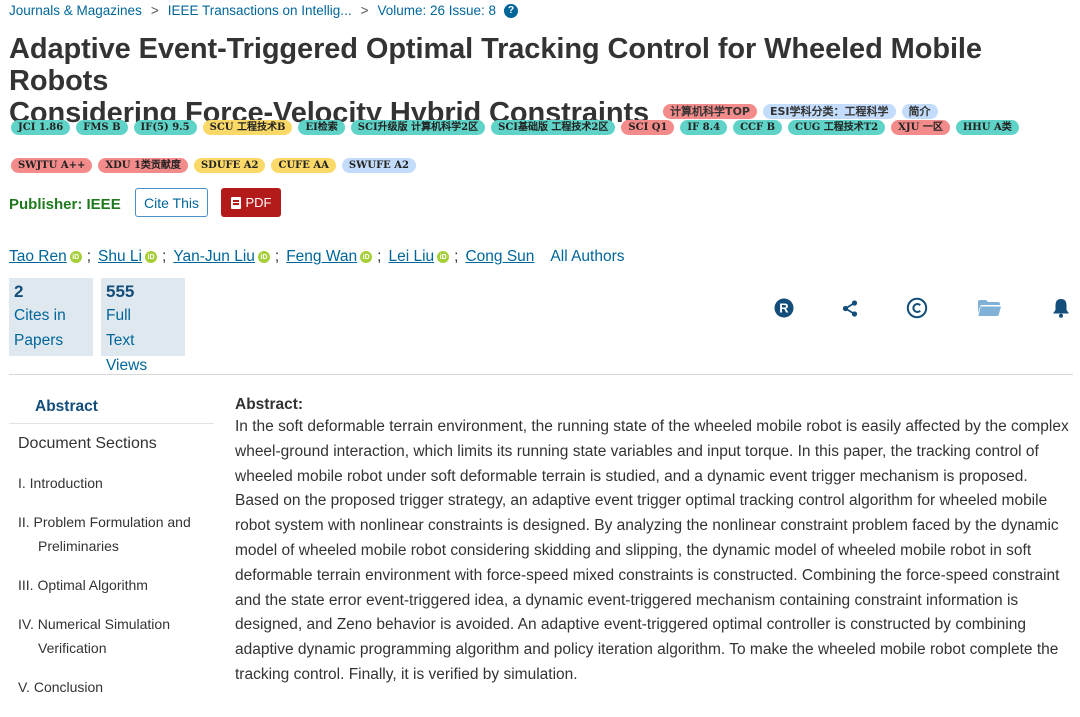  What do you see at coordinates (19, 291) in the screenshot?
I see `cites-count: 2` at bounding box center [19, 291].